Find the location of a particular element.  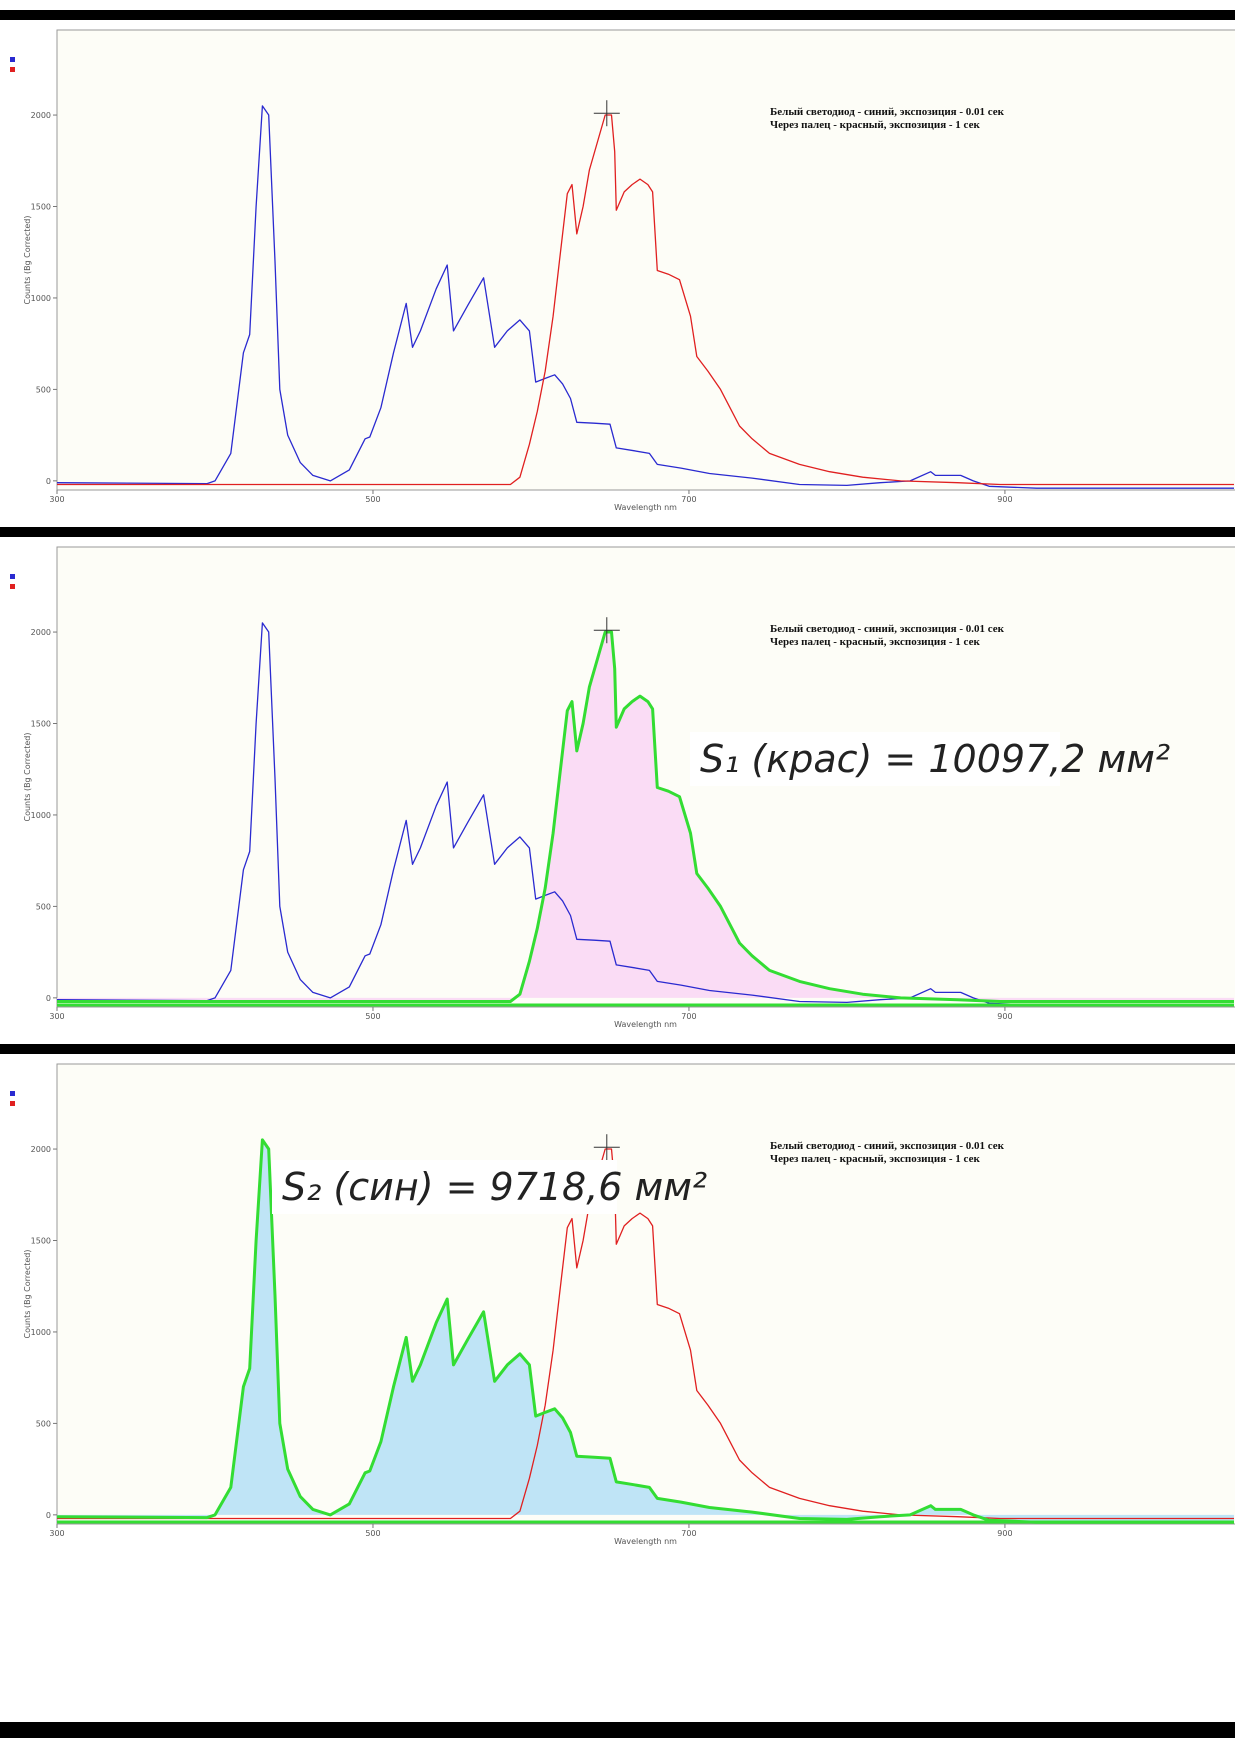

annotation: S₁ (крас) = 10097,2 мм² is located at coordinates (935, 759).